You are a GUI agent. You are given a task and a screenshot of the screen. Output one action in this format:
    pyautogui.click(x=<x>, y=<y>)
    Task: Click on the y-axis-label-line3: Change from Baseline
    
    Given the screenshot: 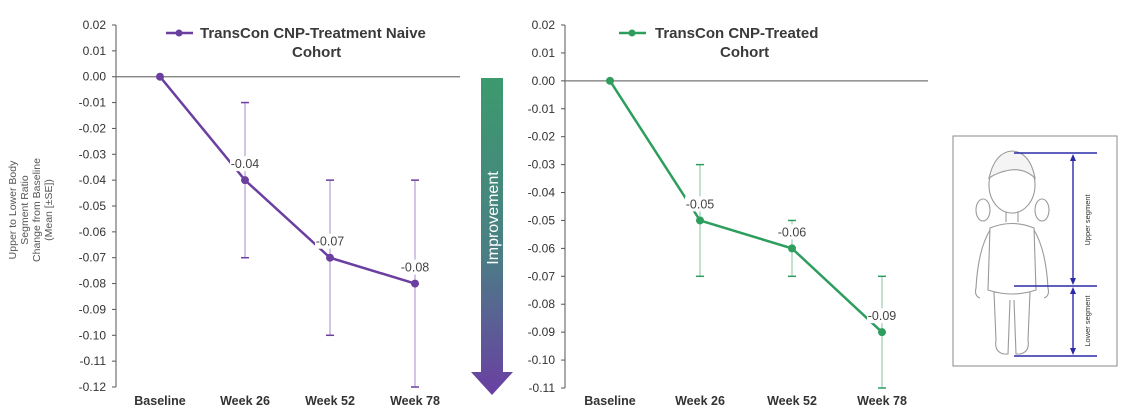 What is the action you would take?
    pyautogui.click(x=37, y=210)
    